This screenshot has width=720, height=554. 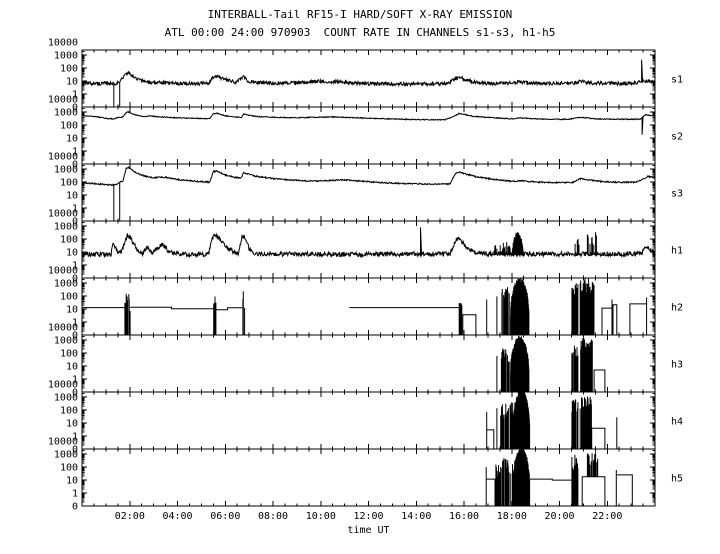 I want to click on series-s2-step, so click(x=642, y=125).